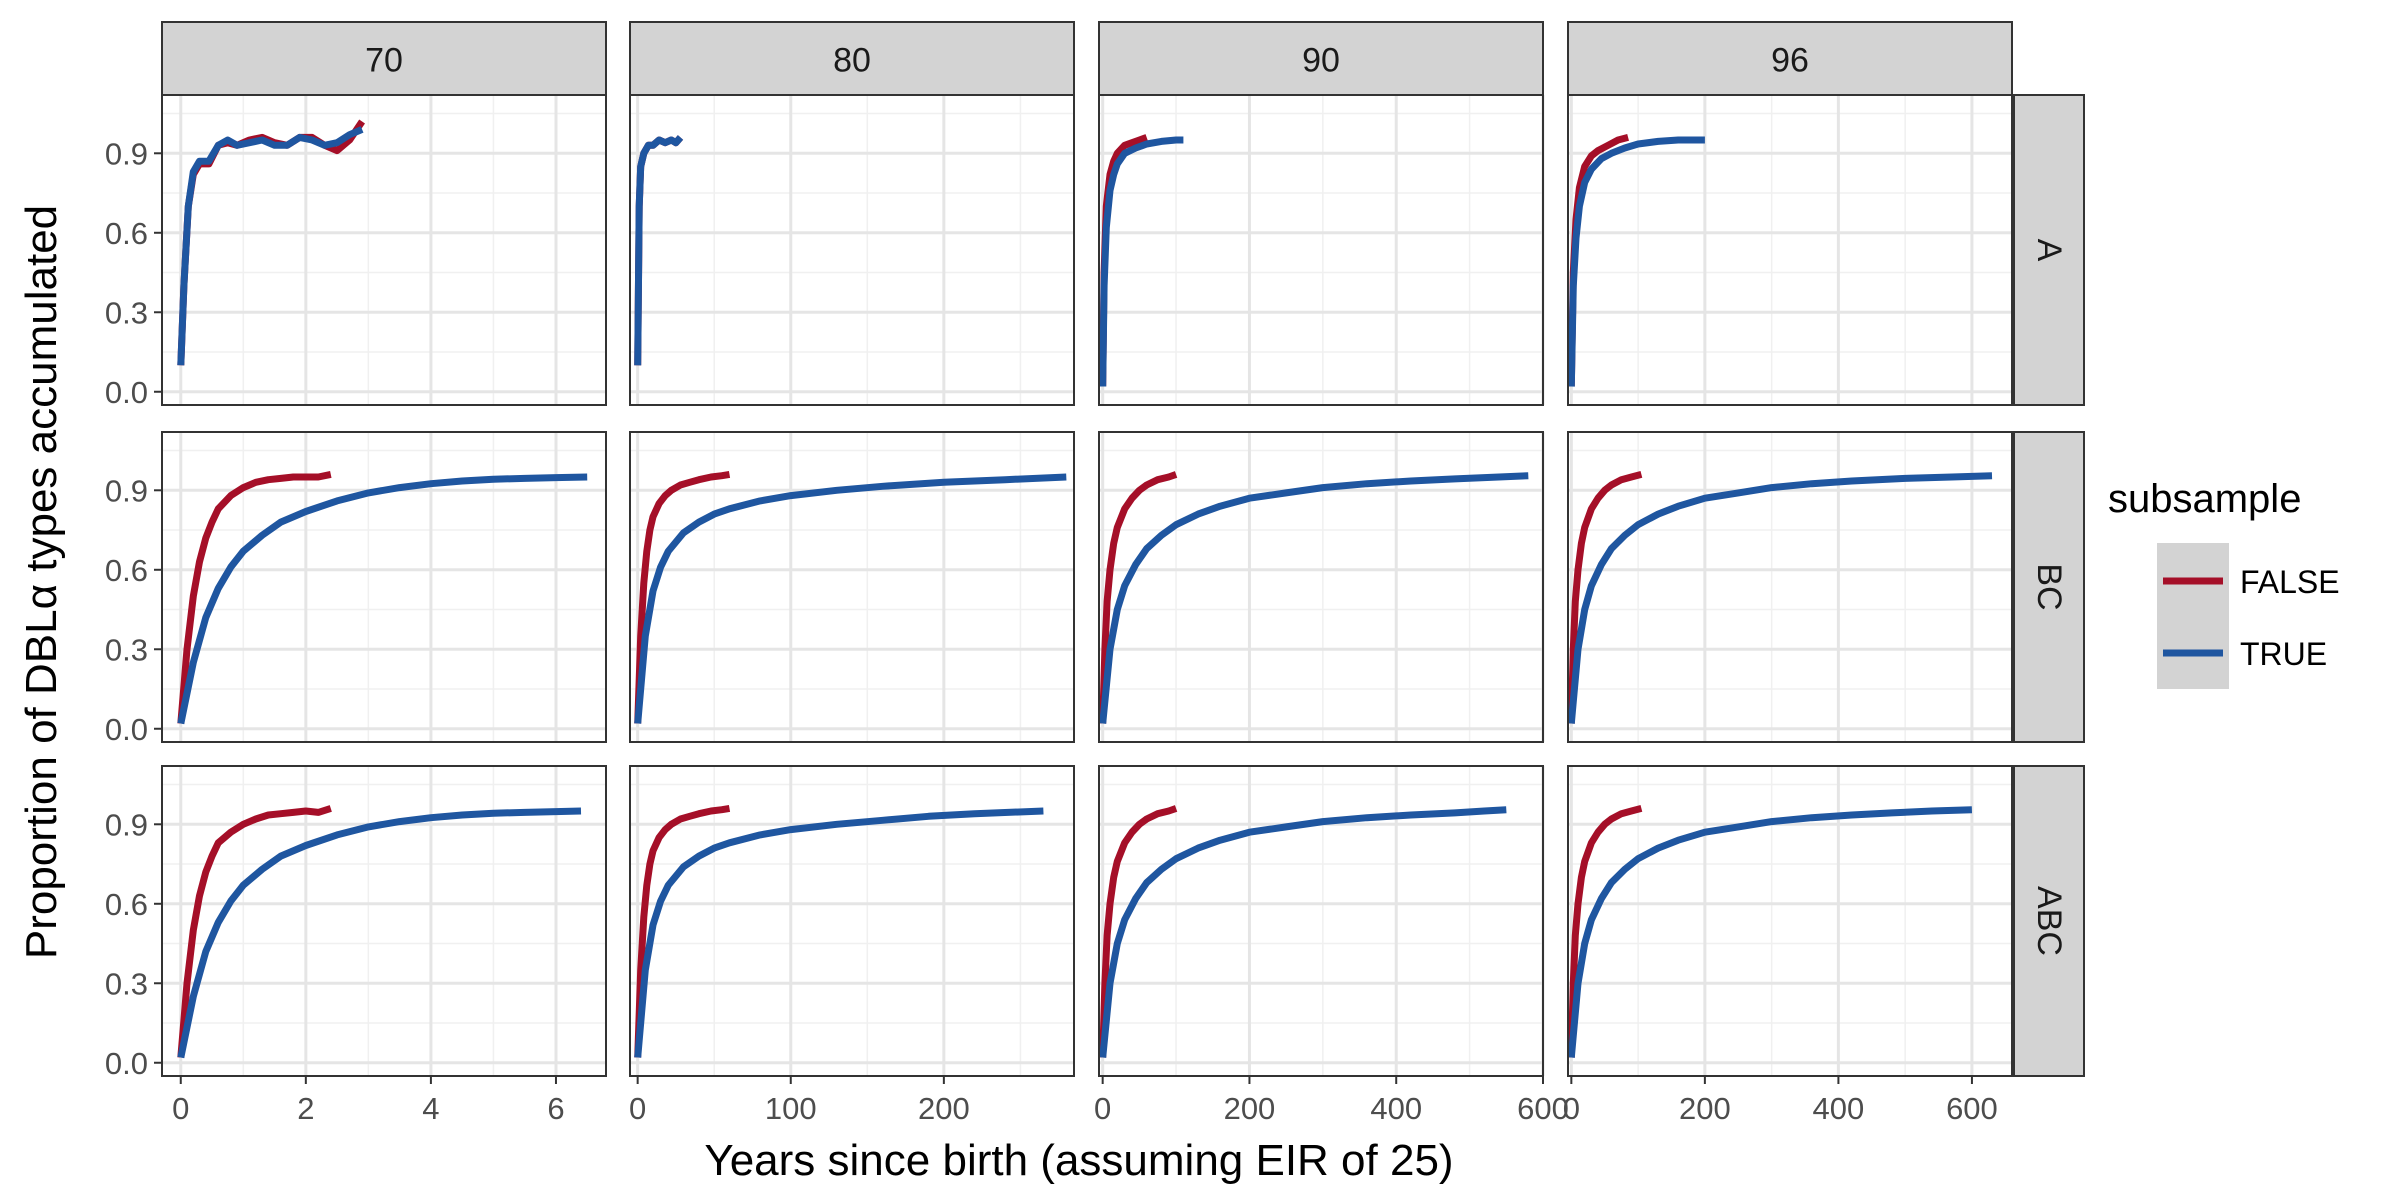 The width and height of the screenshot is (2400, 1200). Describe the element at coordinates (2248, 616) in the screenshot. I see `legend-items: FALSE TRUE` at that location.